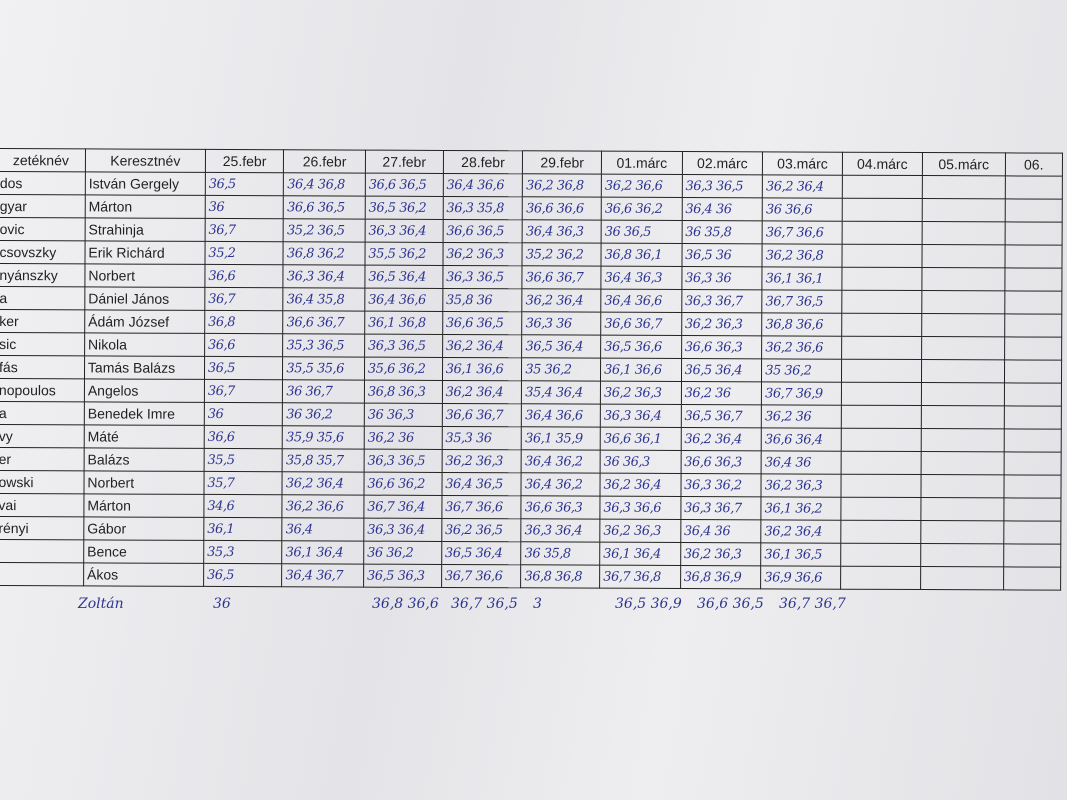  What do you see at coordinates (42, 367) in the screenshot?
I see `last-name: fás` at bounding box center [42, 367].